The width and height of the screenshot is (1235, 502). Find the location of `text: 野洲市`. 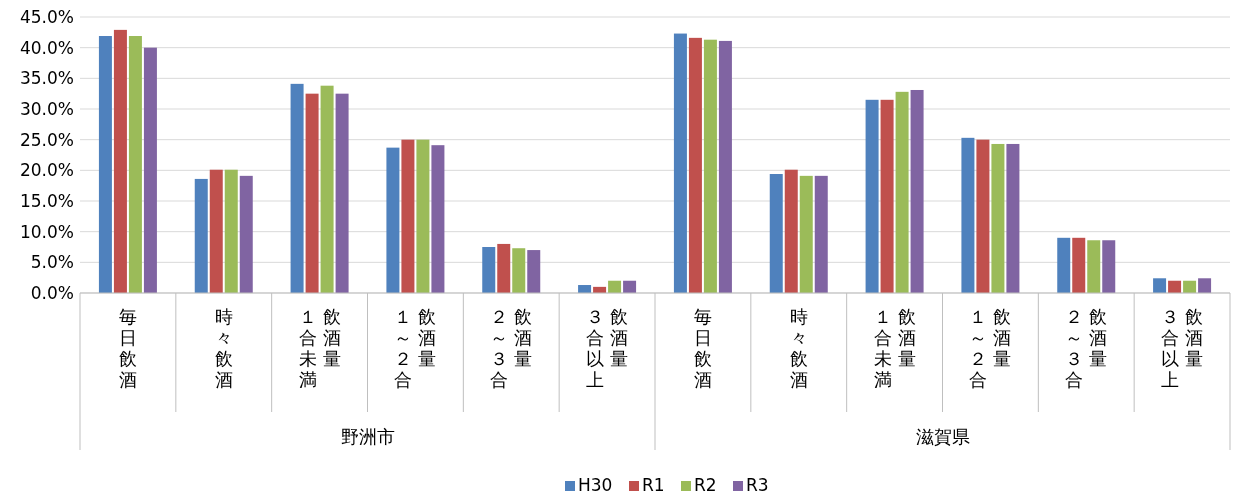

text: 野洲市 is located at coordinates (367, 436).